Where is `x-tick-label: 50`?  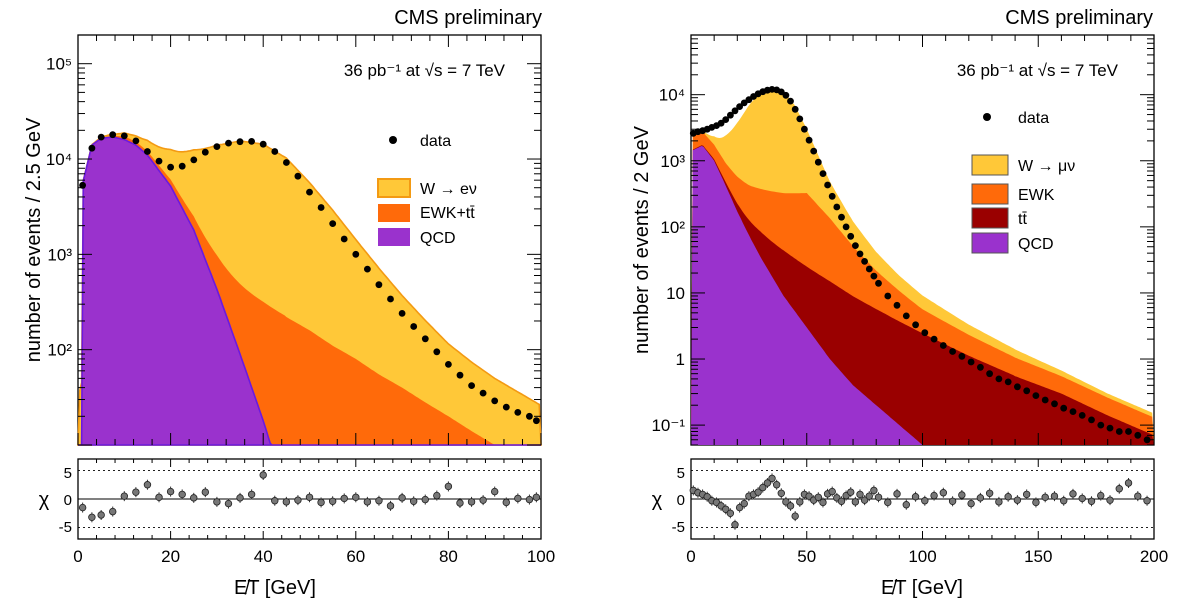 x-tick-label: 50 is located at coordinates (806, 556).